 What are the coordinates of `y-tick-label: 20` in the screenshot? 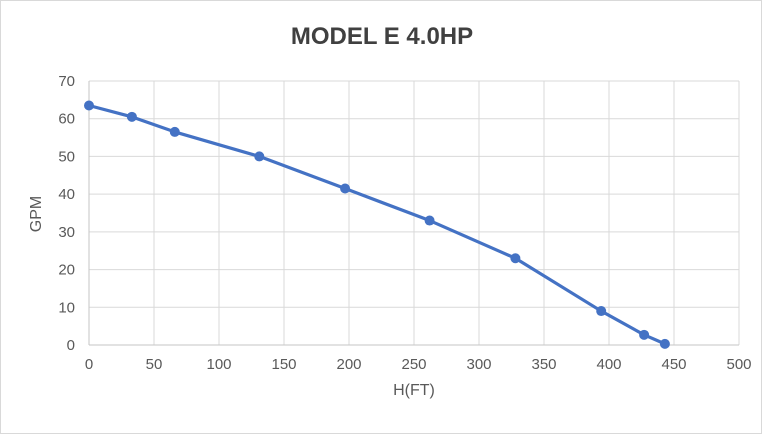 It's located at (66, 270).